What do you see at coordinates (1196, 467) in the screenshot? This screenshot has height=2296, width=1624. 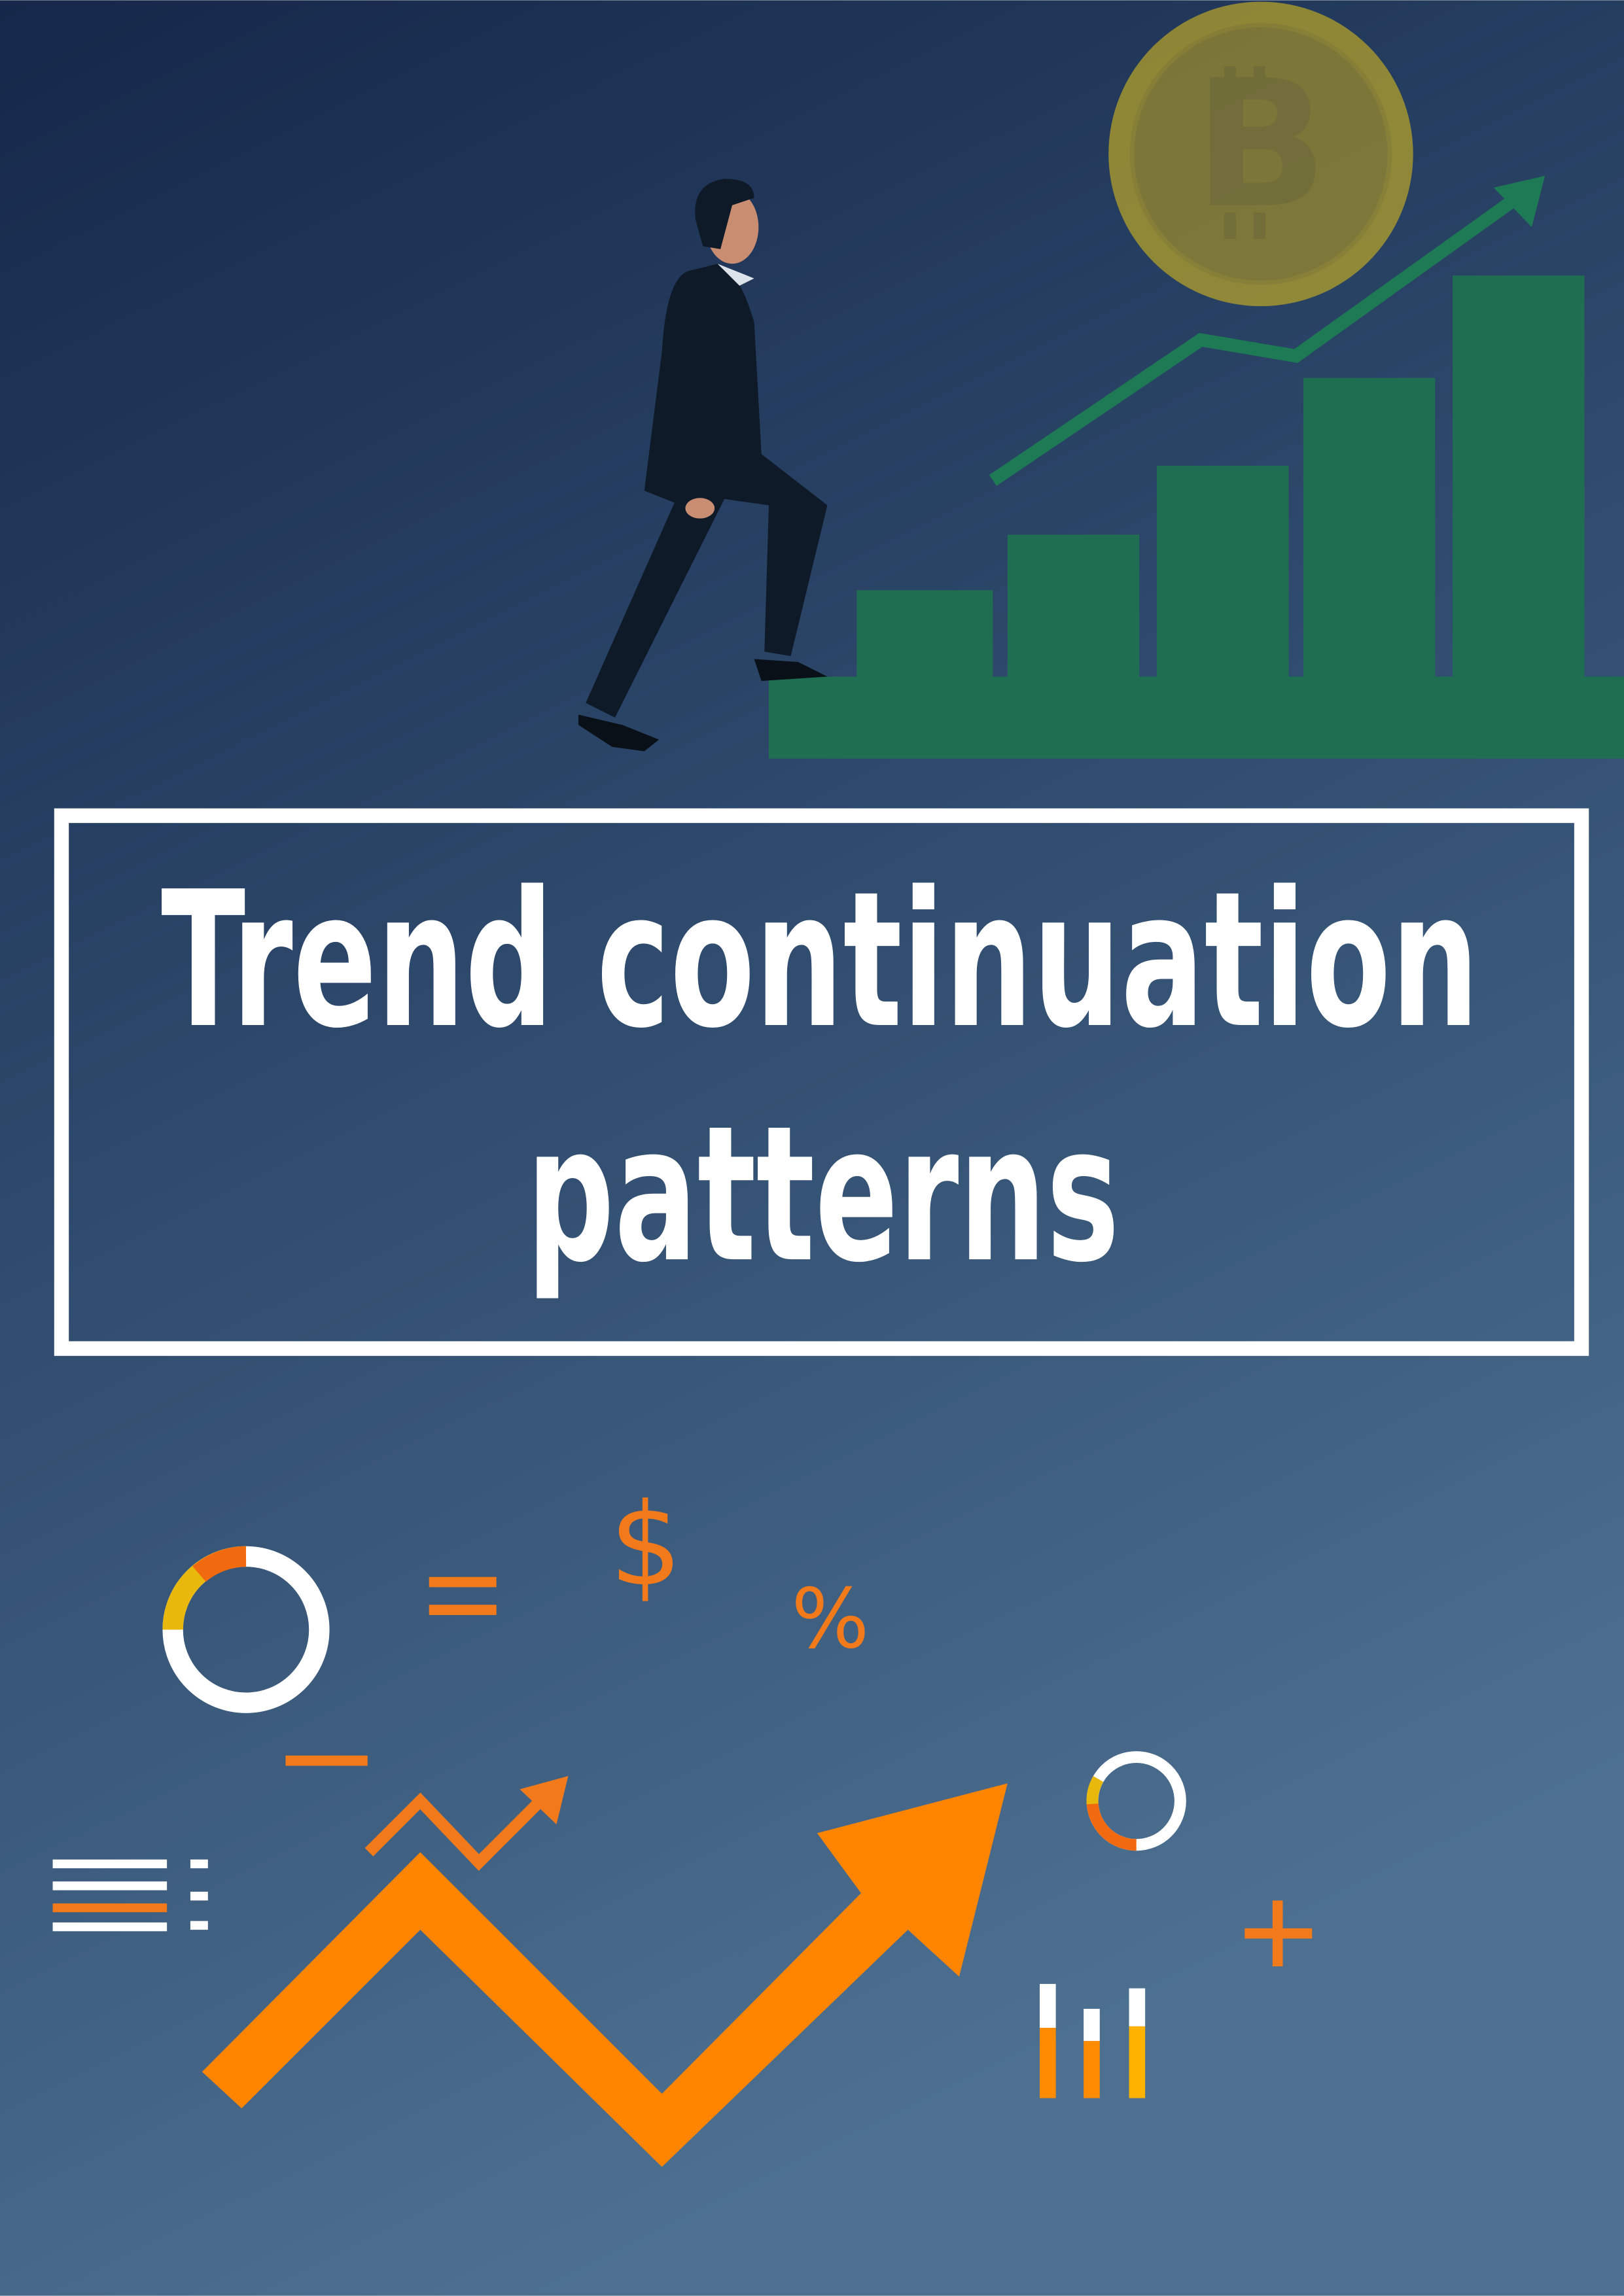 I see `stair-chart` at bounding box center [1196, 467].